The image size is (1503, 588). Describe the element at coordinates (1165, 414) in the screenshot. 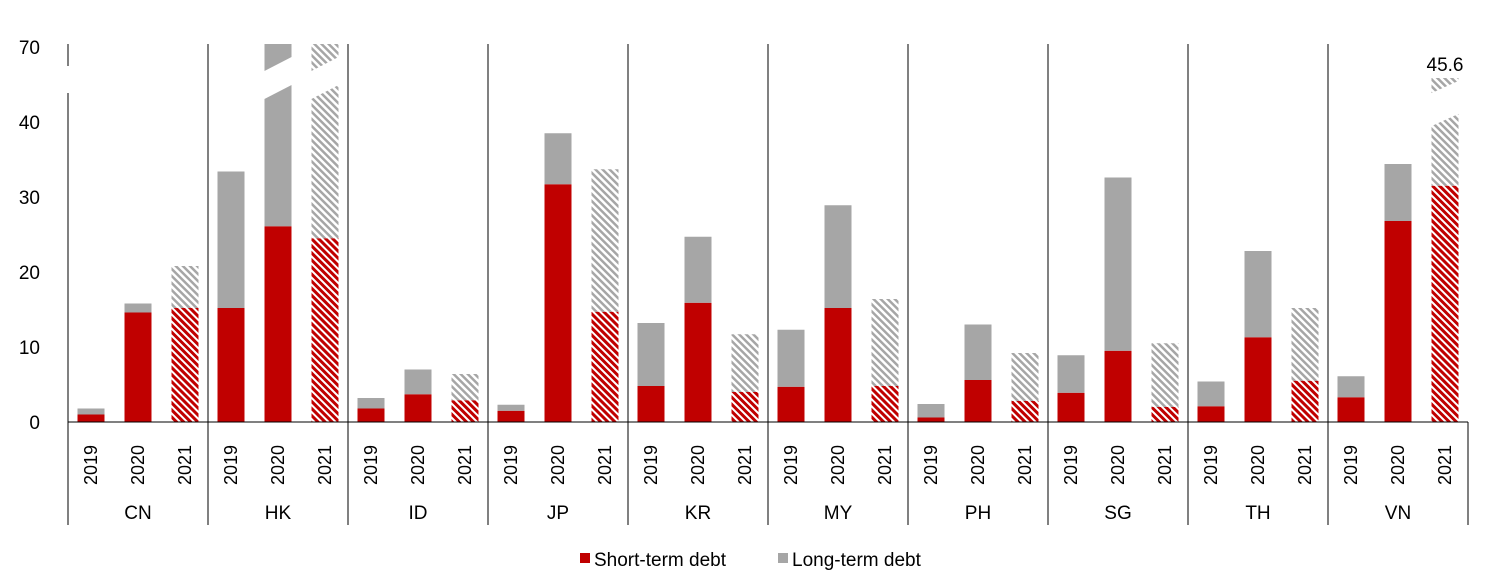

I see `bar-SG-2021-short-term` at that location.